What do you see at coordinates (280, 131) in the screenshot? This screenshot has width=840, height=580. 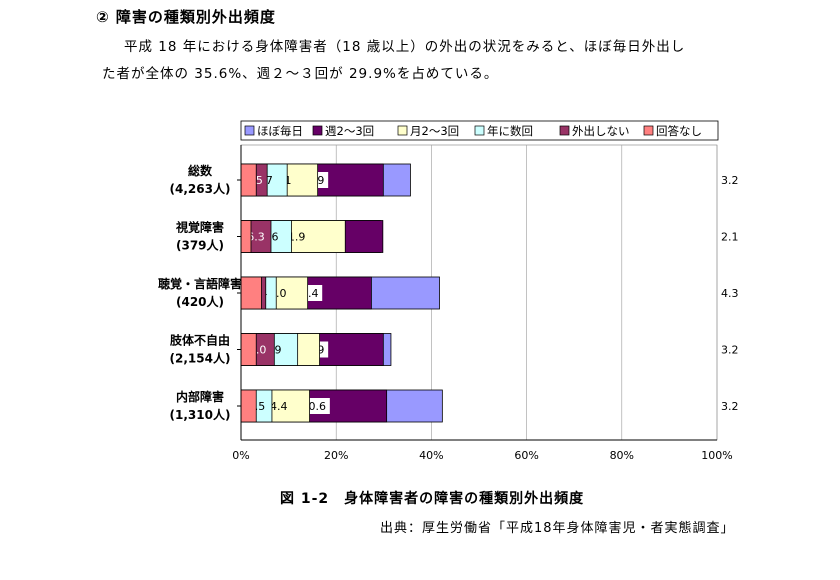 I see `legend-label: ほぼ毎日` at bounding box center [280, 131].